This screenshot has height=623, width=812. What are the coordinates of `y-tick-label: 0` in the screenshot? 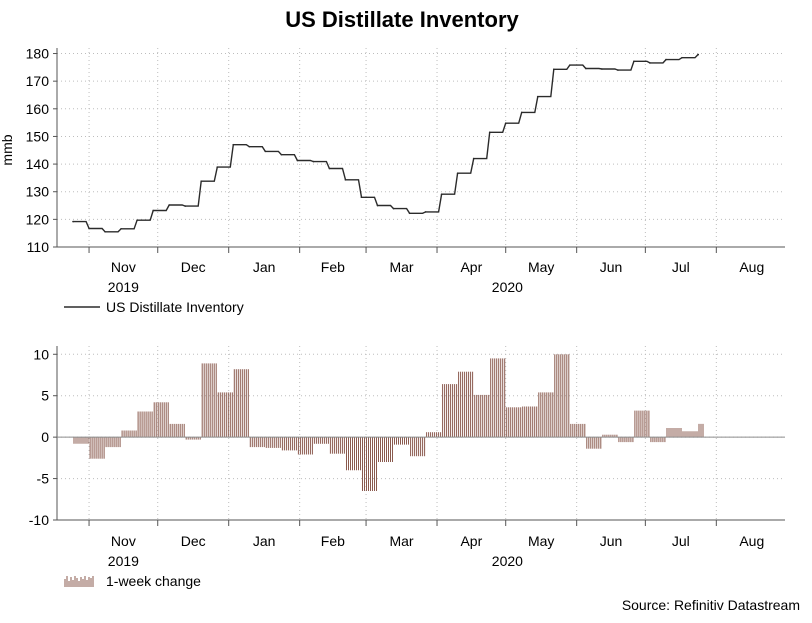 It's located at (45, 437).